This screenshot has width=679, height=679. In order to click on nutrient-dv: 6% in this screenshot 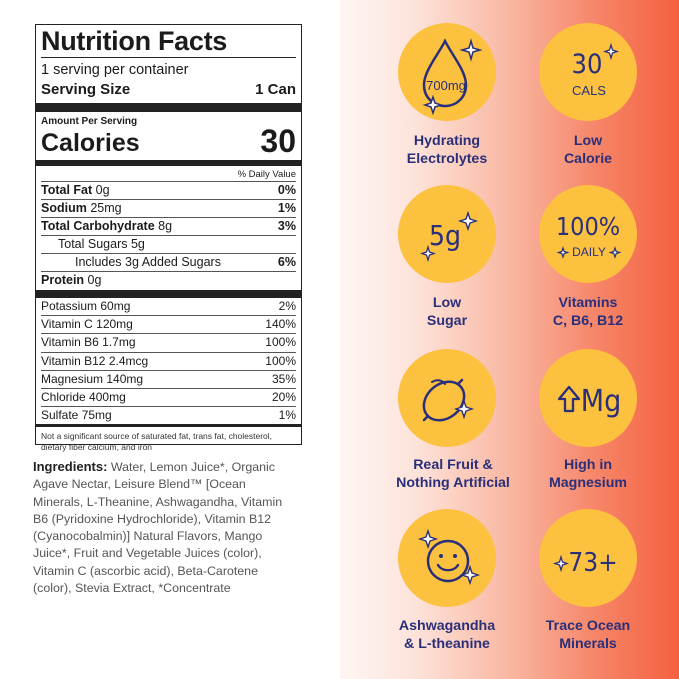, I will do `click(286, 262)`.